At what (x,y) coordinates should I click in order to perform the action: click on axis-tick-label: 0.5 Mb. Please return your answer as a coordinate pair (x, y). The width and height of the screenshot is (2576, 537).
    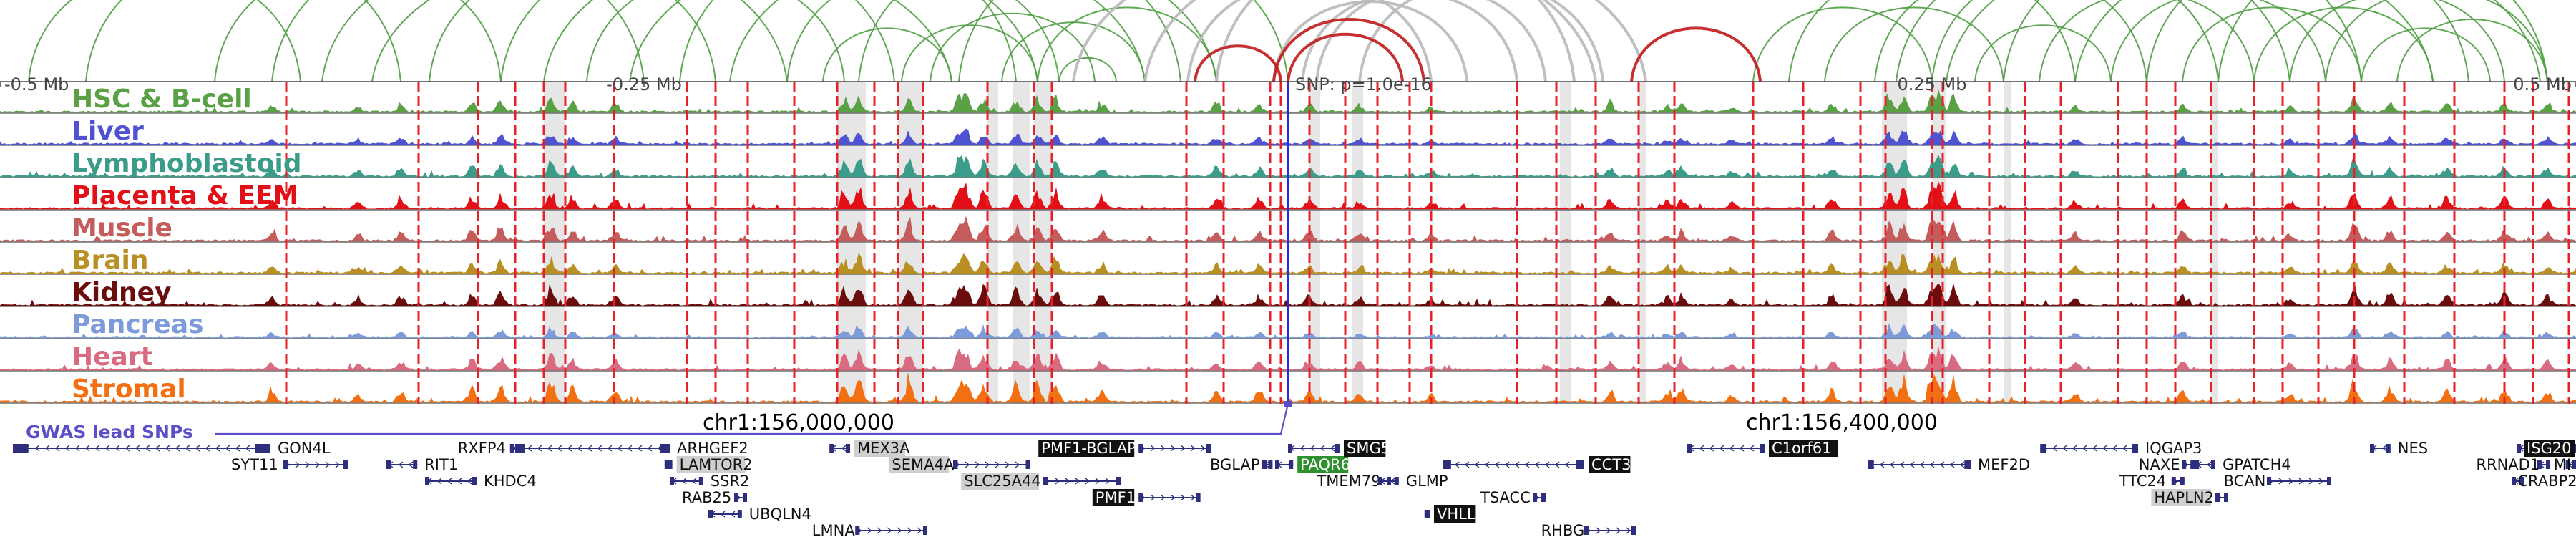
    Looking at the image, I should click on (2542, 84).